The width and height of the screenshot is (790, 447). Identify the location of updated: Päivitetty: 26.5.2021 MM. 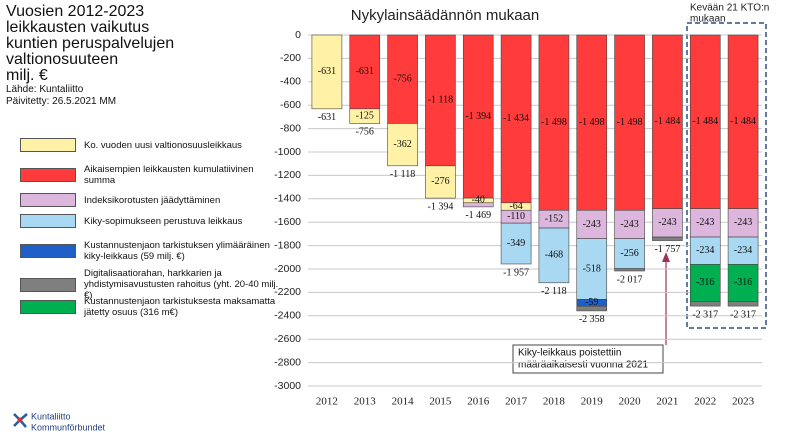
(61, 101).